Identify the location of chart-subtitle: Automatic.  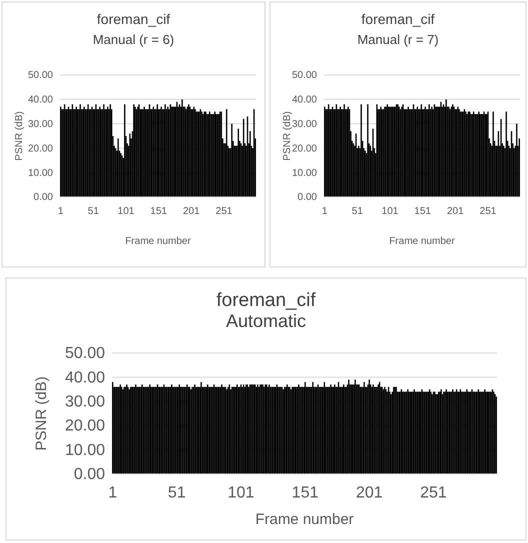
(266, 321).